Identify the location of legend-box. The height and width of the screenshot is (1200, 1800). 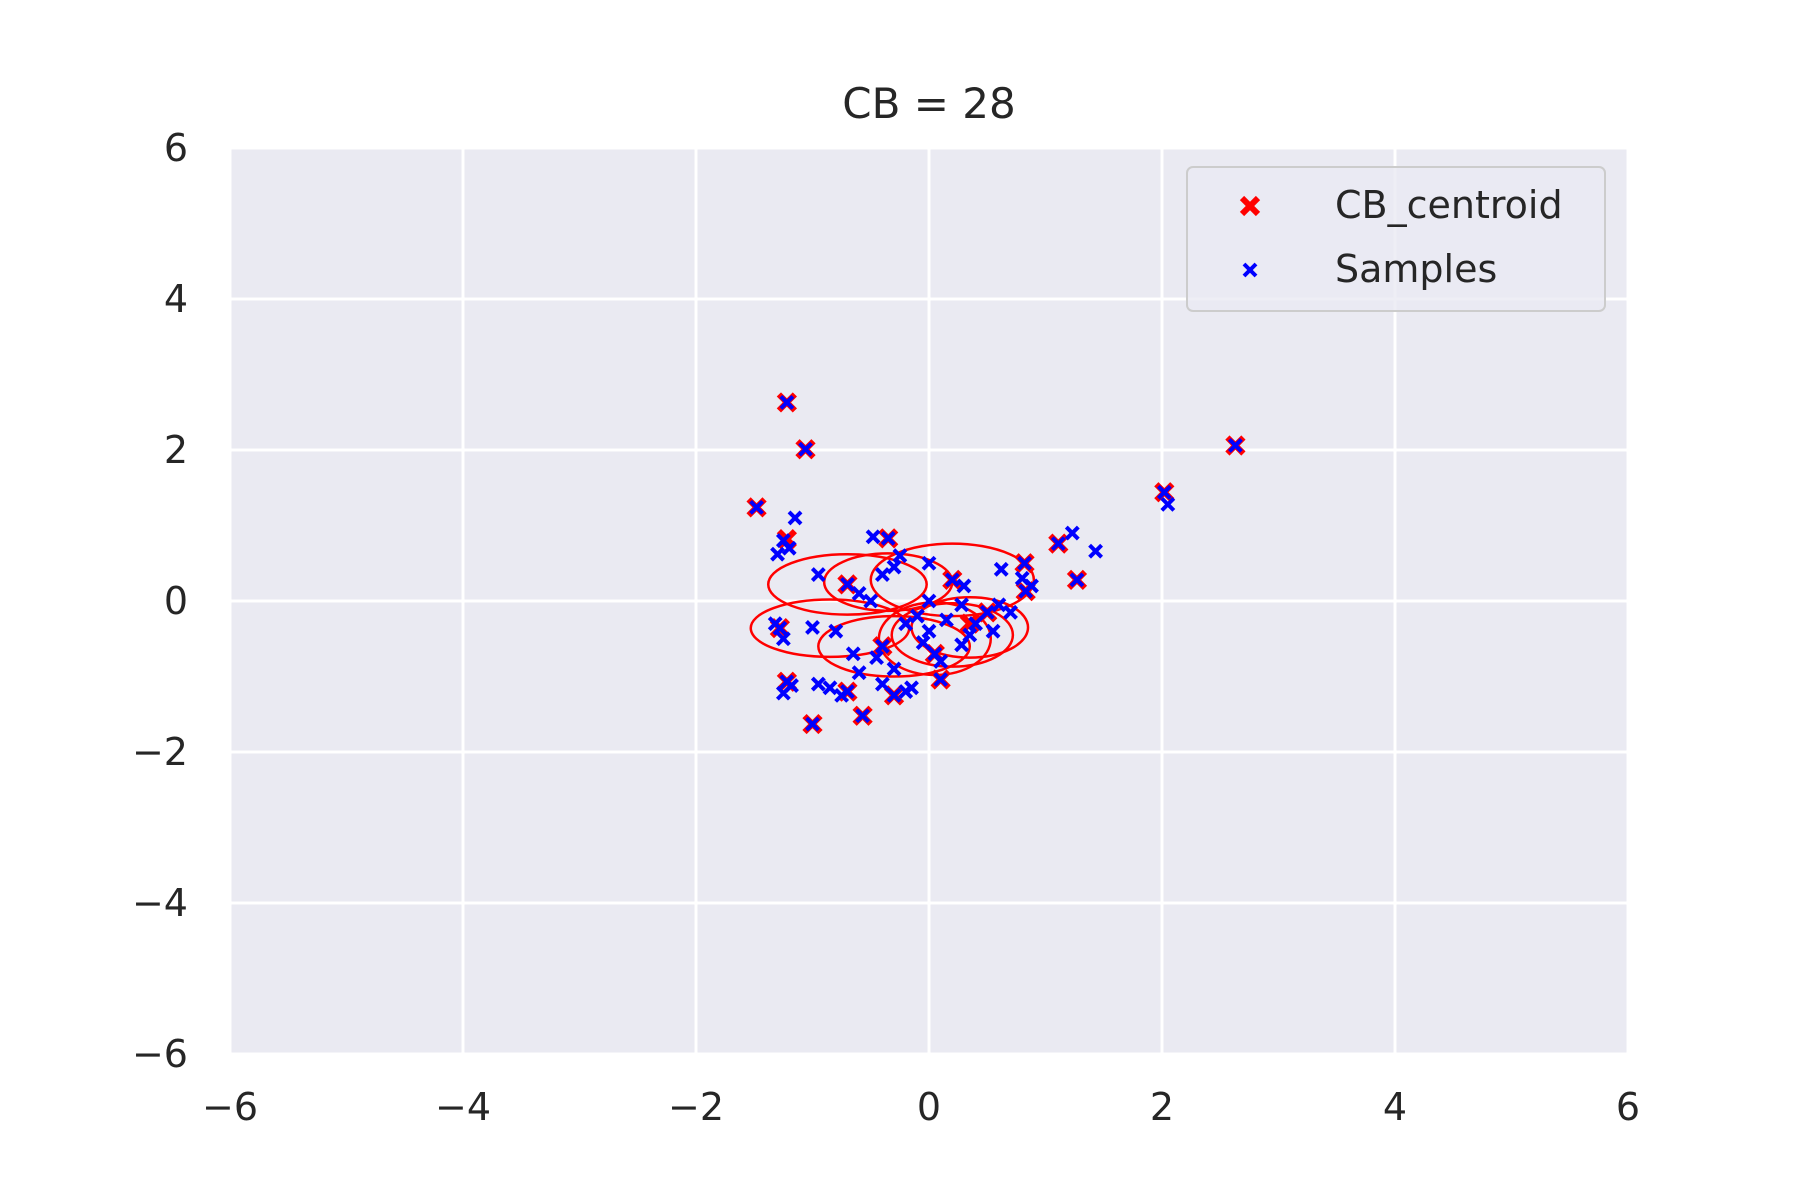
(1396, 239).